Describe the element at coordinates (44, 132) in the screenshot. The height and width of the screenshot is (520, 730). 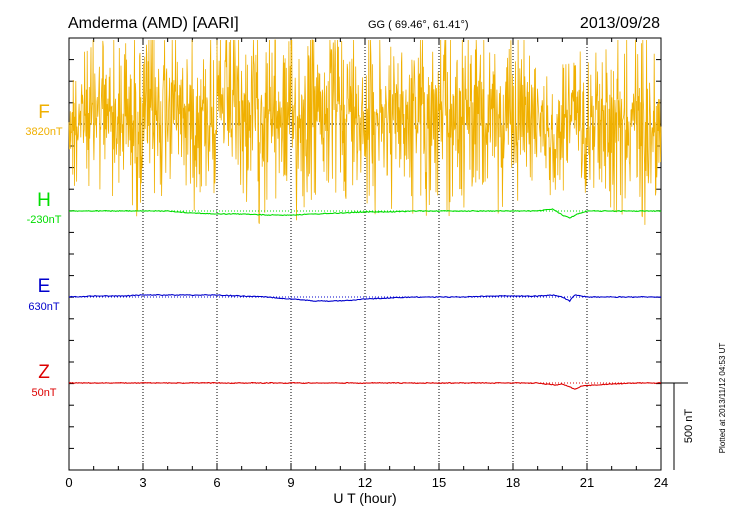
I see `component-f-baseline-value: 3820nT` at that location.